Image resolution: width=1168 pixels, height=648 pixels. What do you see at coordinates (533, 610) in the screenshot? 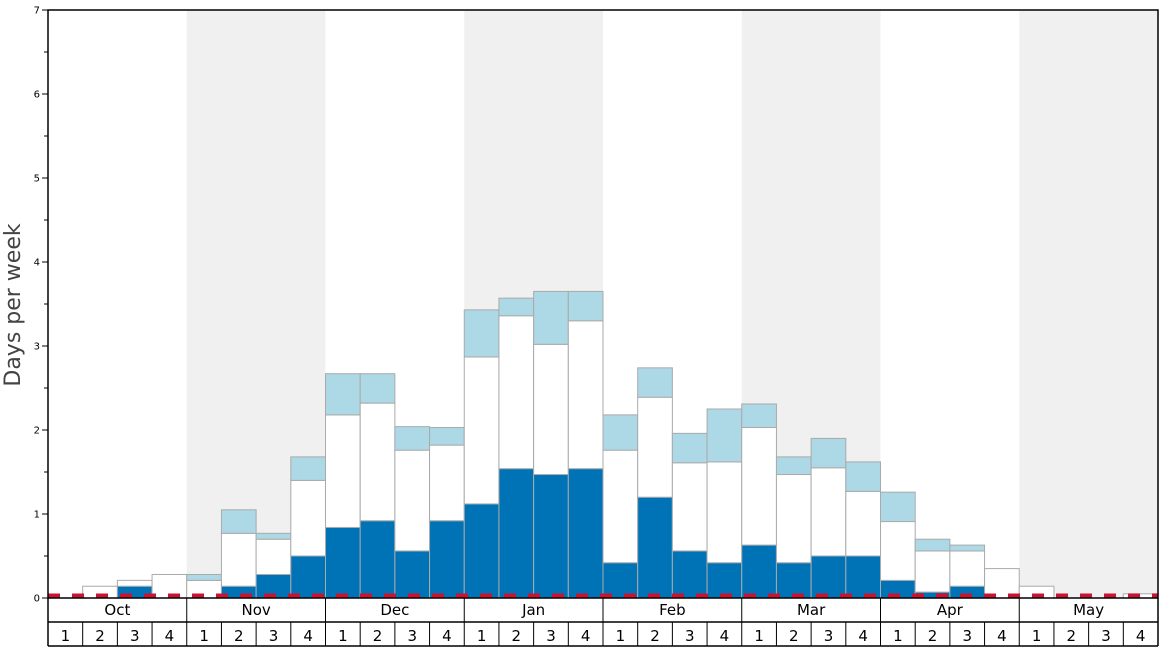
I see `month-label-jan: Jan` at bounding box center [533, 610].